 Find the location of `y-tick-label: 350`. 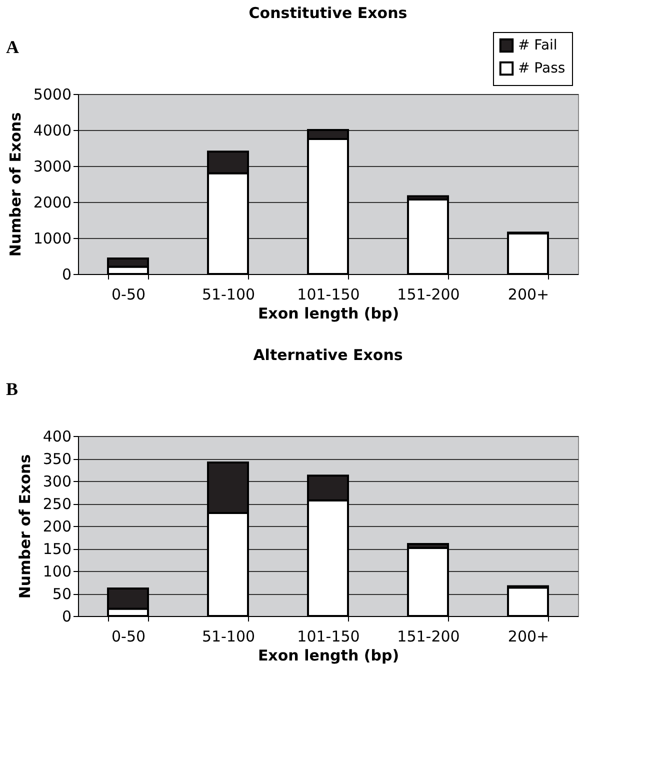

y-tick-label: 350 is located at coordinates (57, 459).